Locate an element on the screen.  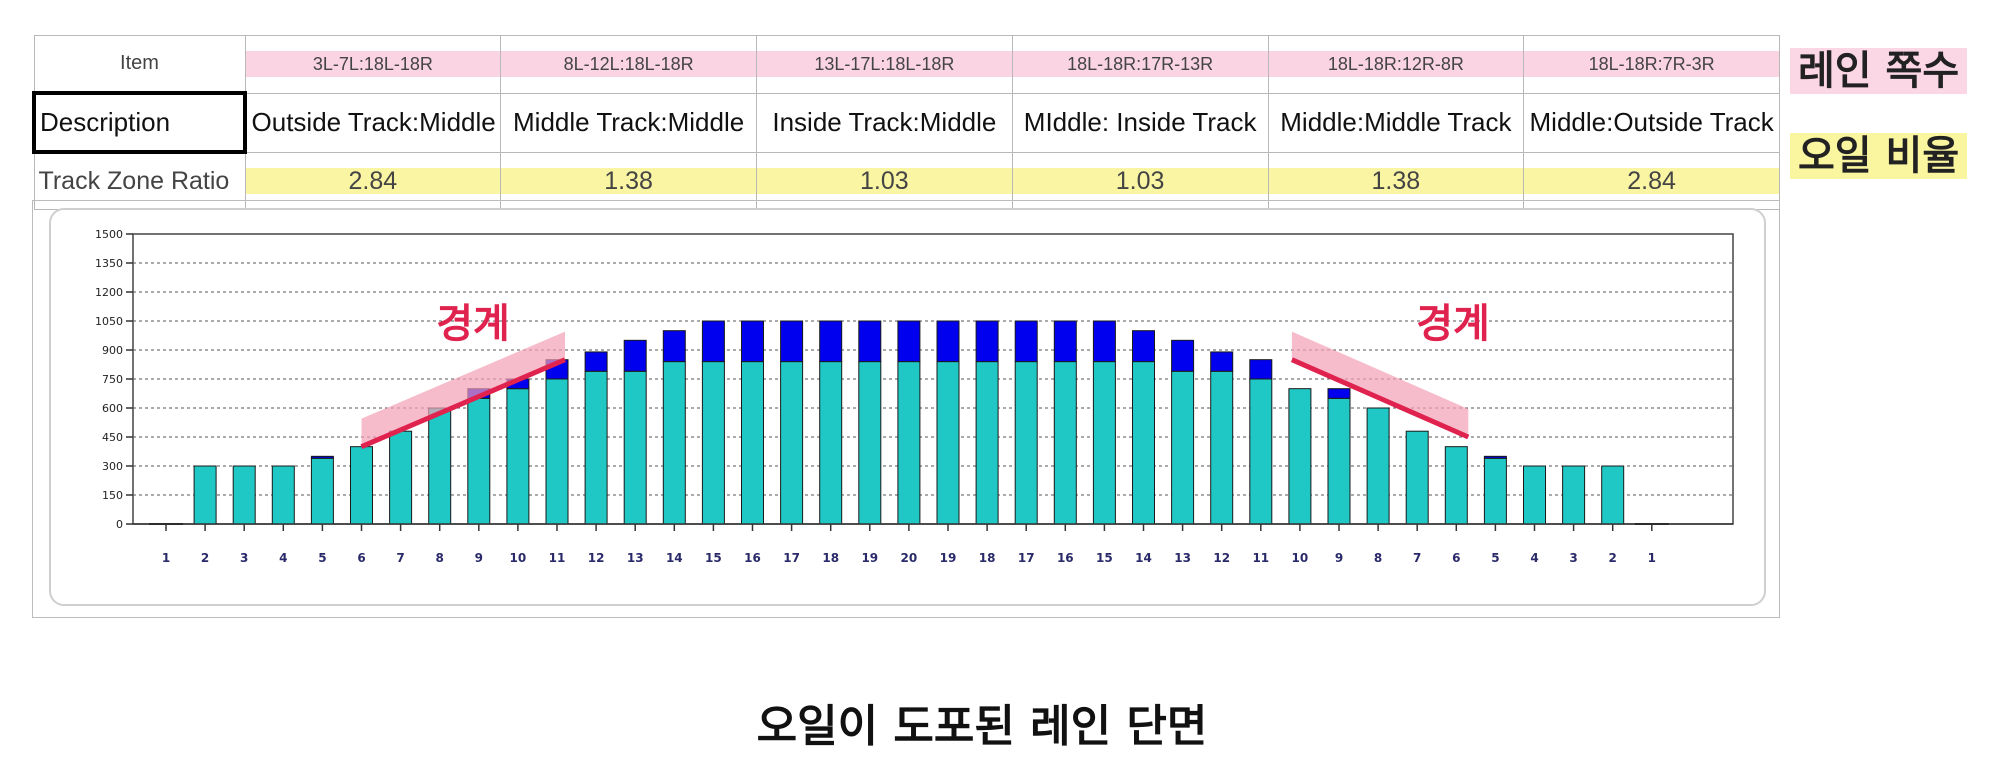
boundary-line-left is located at coordinates (463, 403).